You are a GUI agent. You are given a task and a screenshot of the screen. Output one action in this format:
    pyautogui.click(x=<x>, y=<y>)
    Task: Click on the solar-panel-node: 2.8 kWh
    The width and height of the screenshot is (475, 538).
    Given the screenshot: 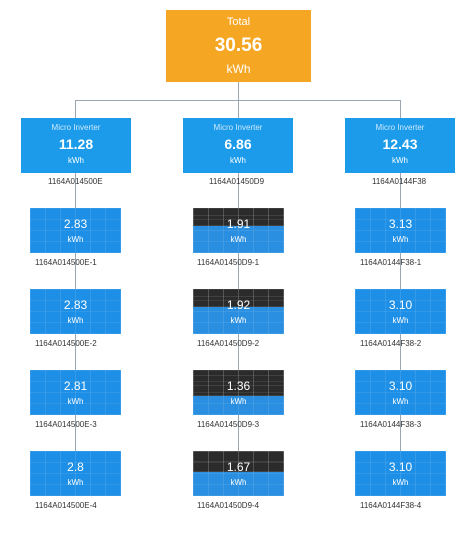 What is the action you would take?
    pyautogui.click(x=75, y=473)
    